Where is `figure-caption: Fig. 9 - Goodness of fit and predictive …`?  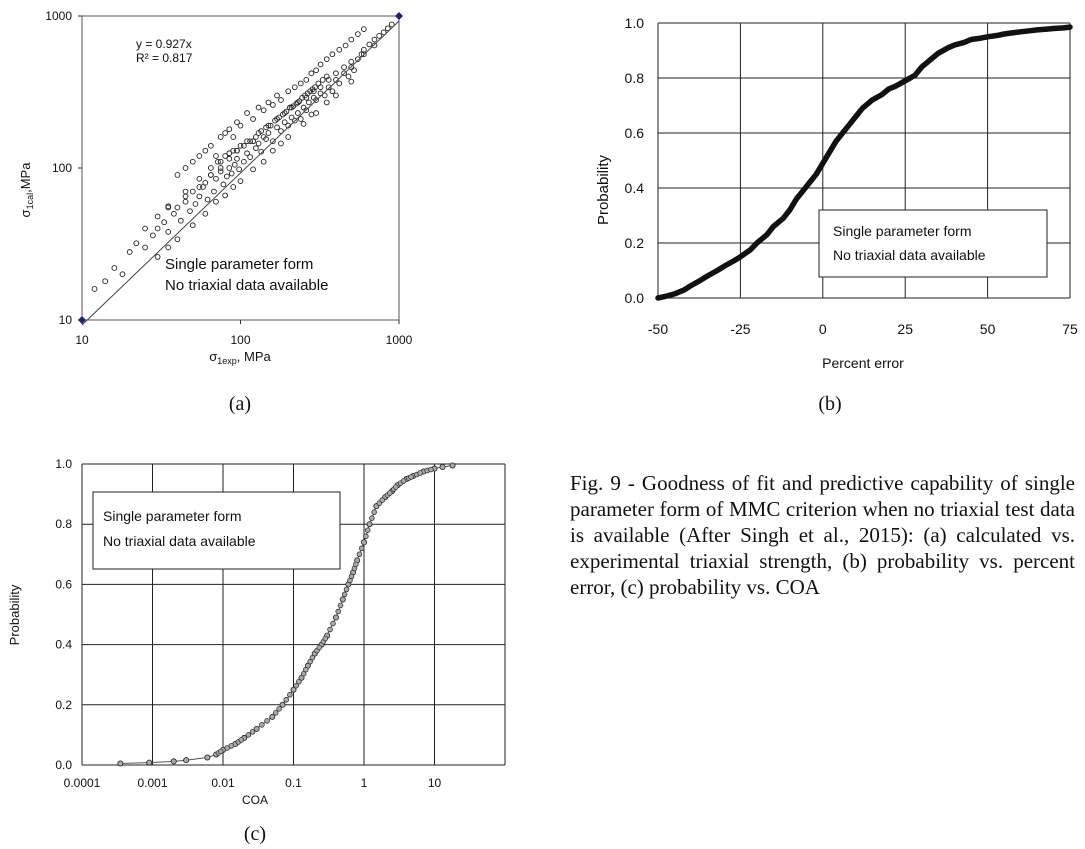
figure-caption: Fig. 9 - Goodness of fit and predictive … is located at coordinates (822, 535).